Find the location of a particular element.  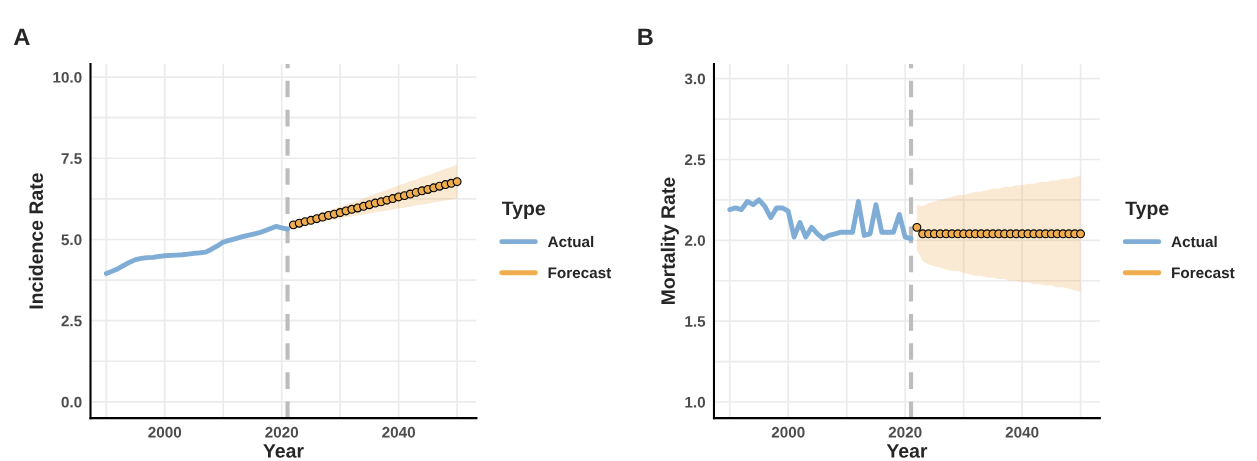

y-tick-label: 1.0 is located at coordinates (695, 402).